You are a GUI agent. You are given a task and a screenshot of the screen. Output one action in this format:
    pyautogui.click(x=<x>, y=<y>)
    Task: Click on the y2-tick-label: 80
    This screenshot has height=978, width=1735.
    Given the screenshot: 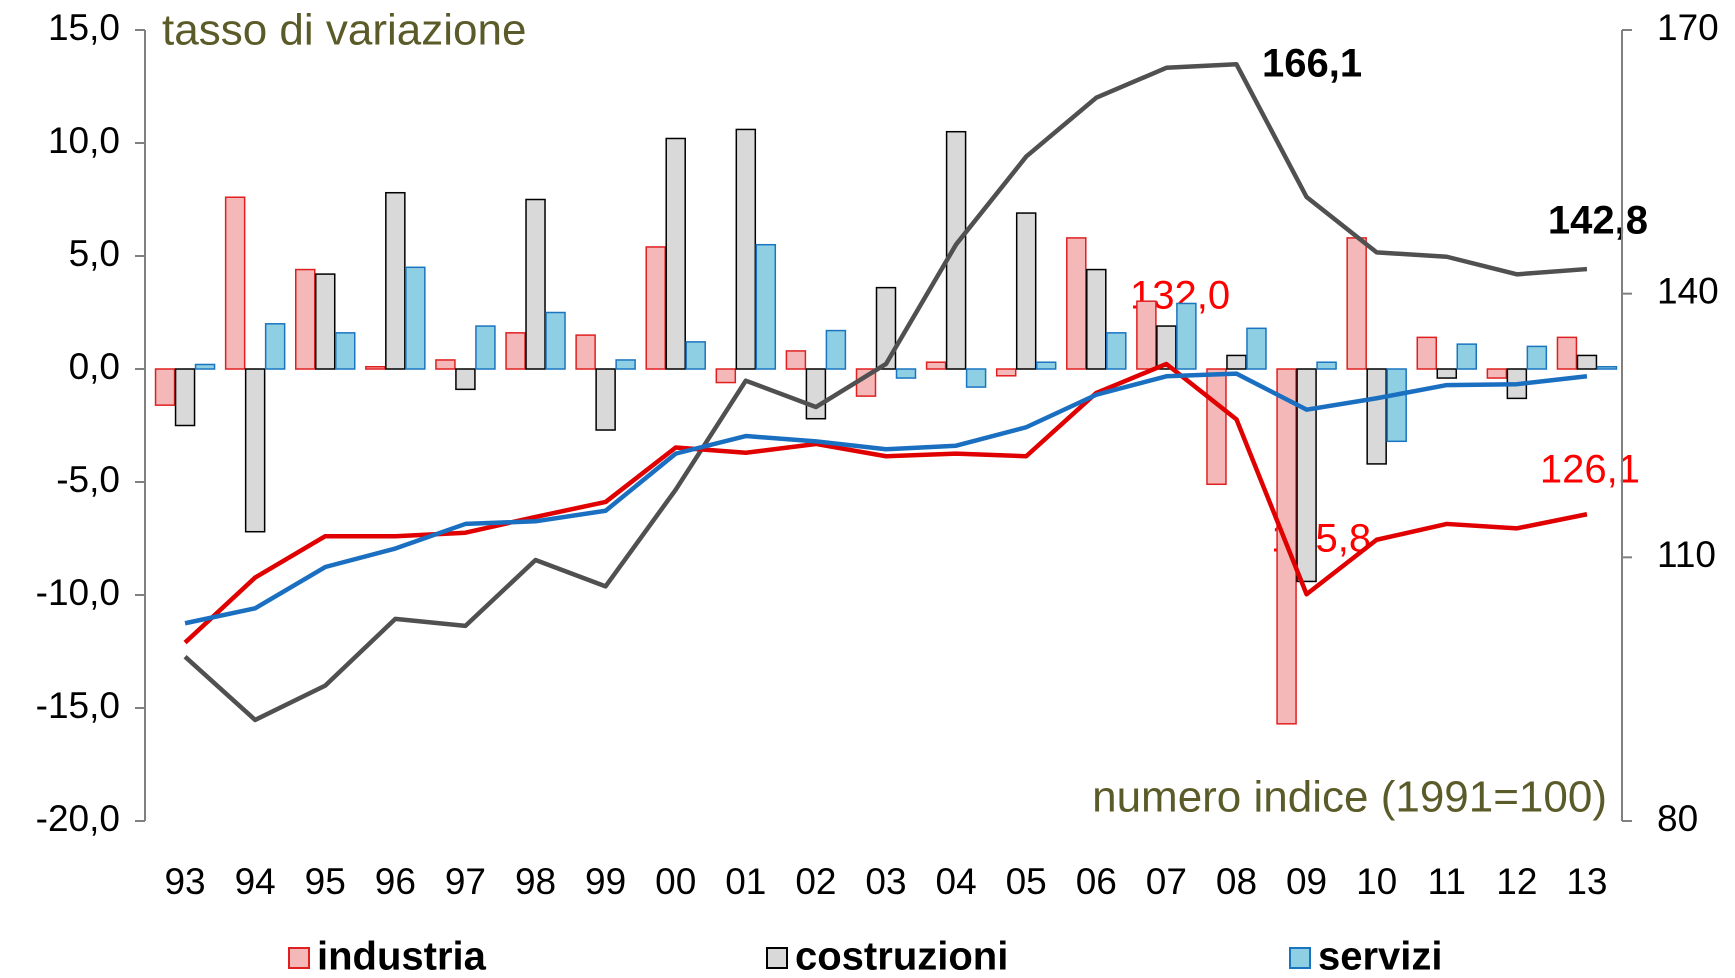 What is the action you would take?
    pyautogui.click(x=1677, y=818)
    